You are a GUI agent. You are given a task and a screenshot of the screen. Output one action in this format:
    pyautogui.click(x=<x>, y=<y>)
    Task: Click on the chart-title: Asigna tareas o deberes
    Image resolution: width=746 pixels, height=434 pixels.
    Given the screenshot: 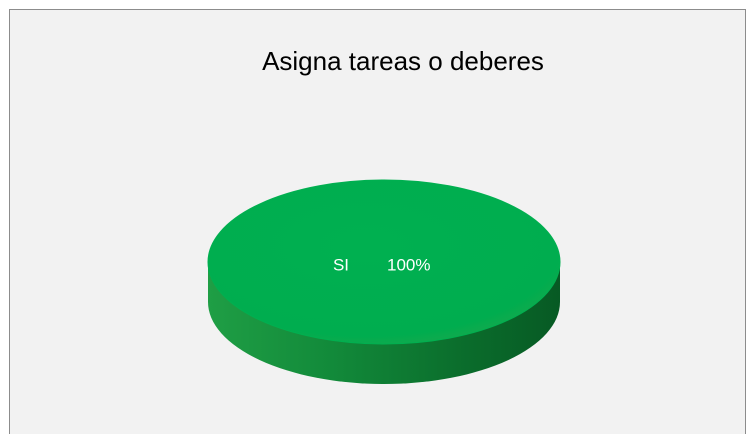 What is the action you would take?
    pyautogui.click(x=403, y=61)
    